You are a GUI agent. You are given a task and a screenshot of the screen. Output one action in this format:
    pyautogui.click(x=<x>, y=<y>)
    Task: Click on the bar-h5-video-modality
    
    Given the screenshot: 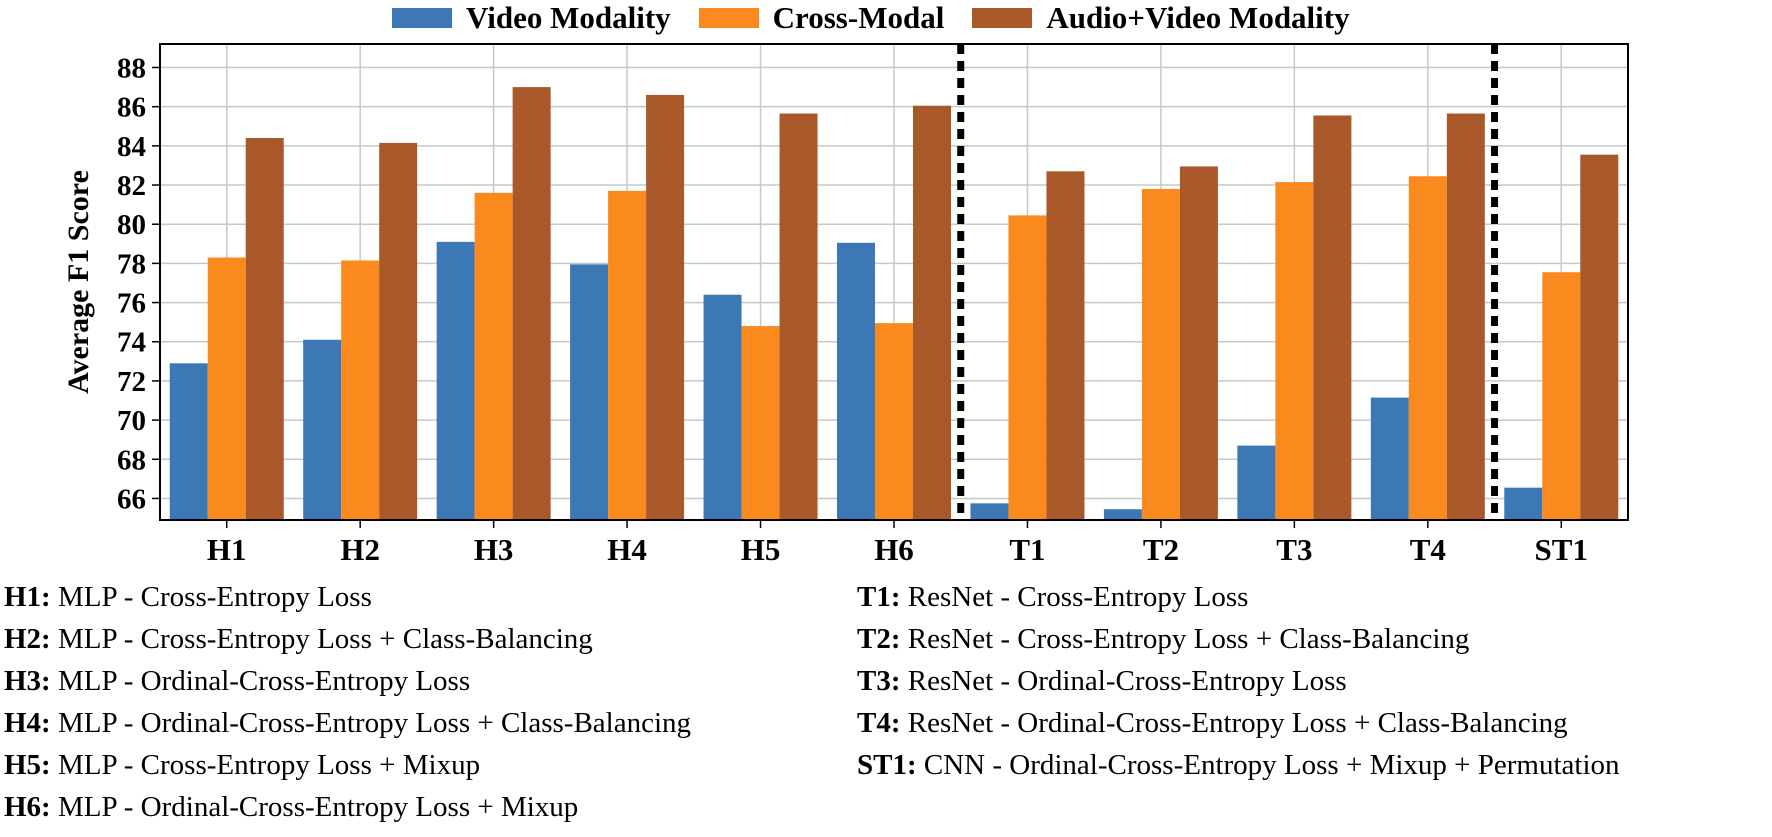 What is the action you would take?
    pyautogui.click(x=722, y=407)
    